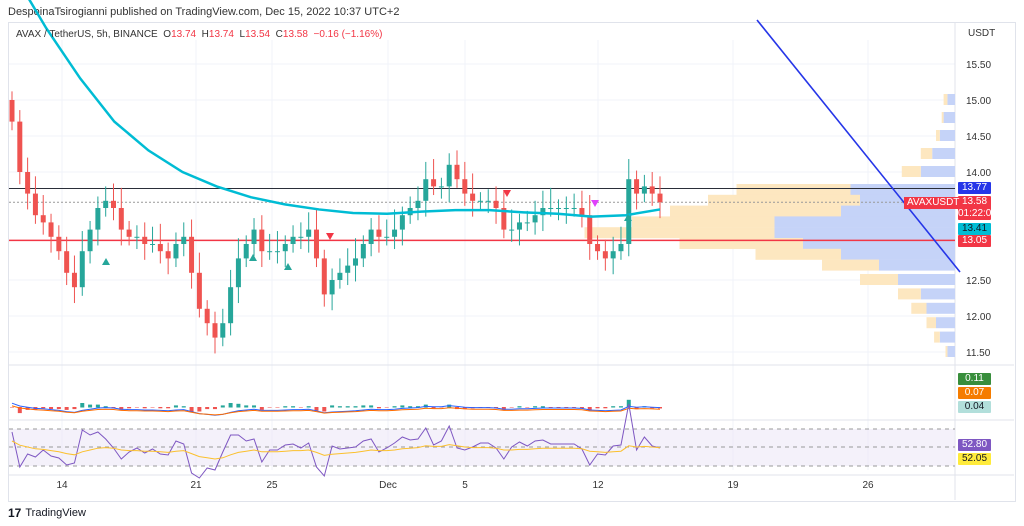  Describe the element at coordinates (336, 450) in the screenshot. I see `rsi-ma-line` at that location.